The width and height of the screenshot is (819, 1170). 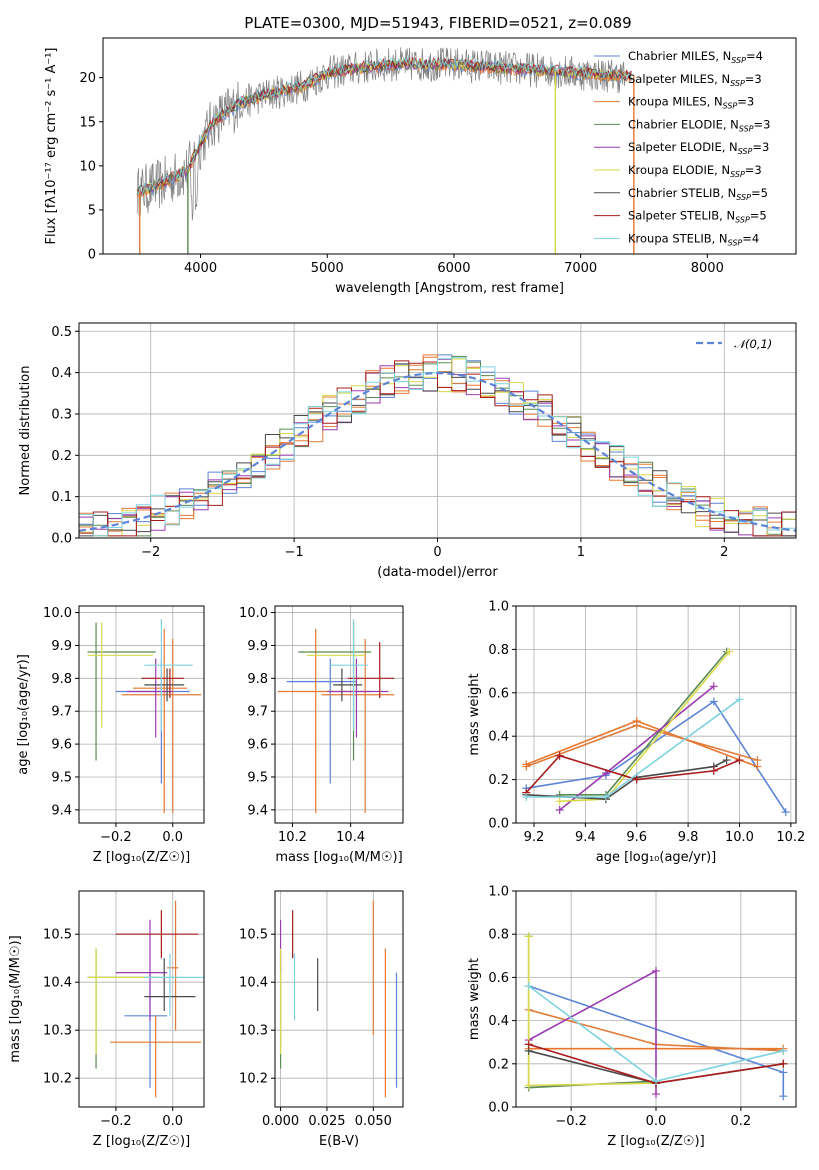 I want to click on x-tick-label: 9.6, so click(x=636, y=837).